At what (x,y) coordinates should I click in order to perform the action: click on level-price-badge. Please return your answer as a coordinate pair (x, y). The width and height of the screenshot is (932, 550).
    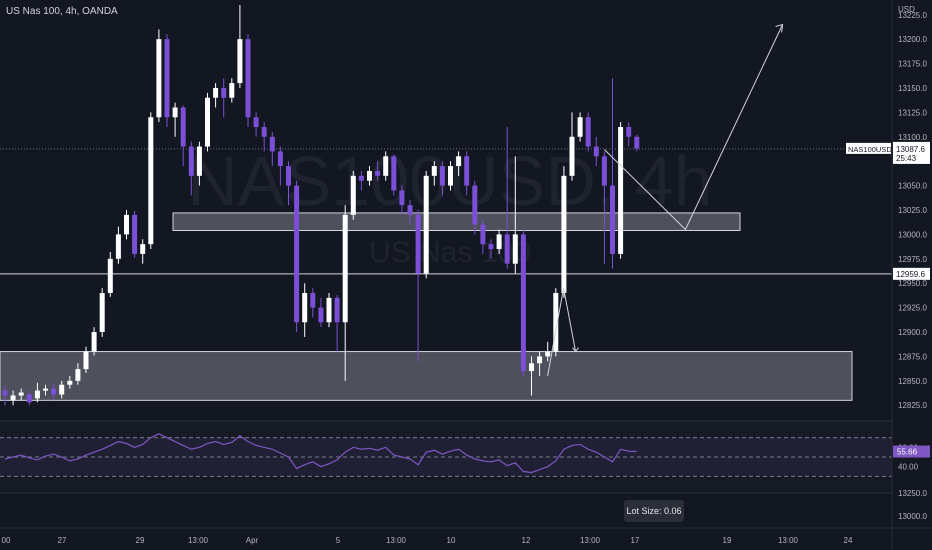
    Looking at the image, I should click on (911, 273).